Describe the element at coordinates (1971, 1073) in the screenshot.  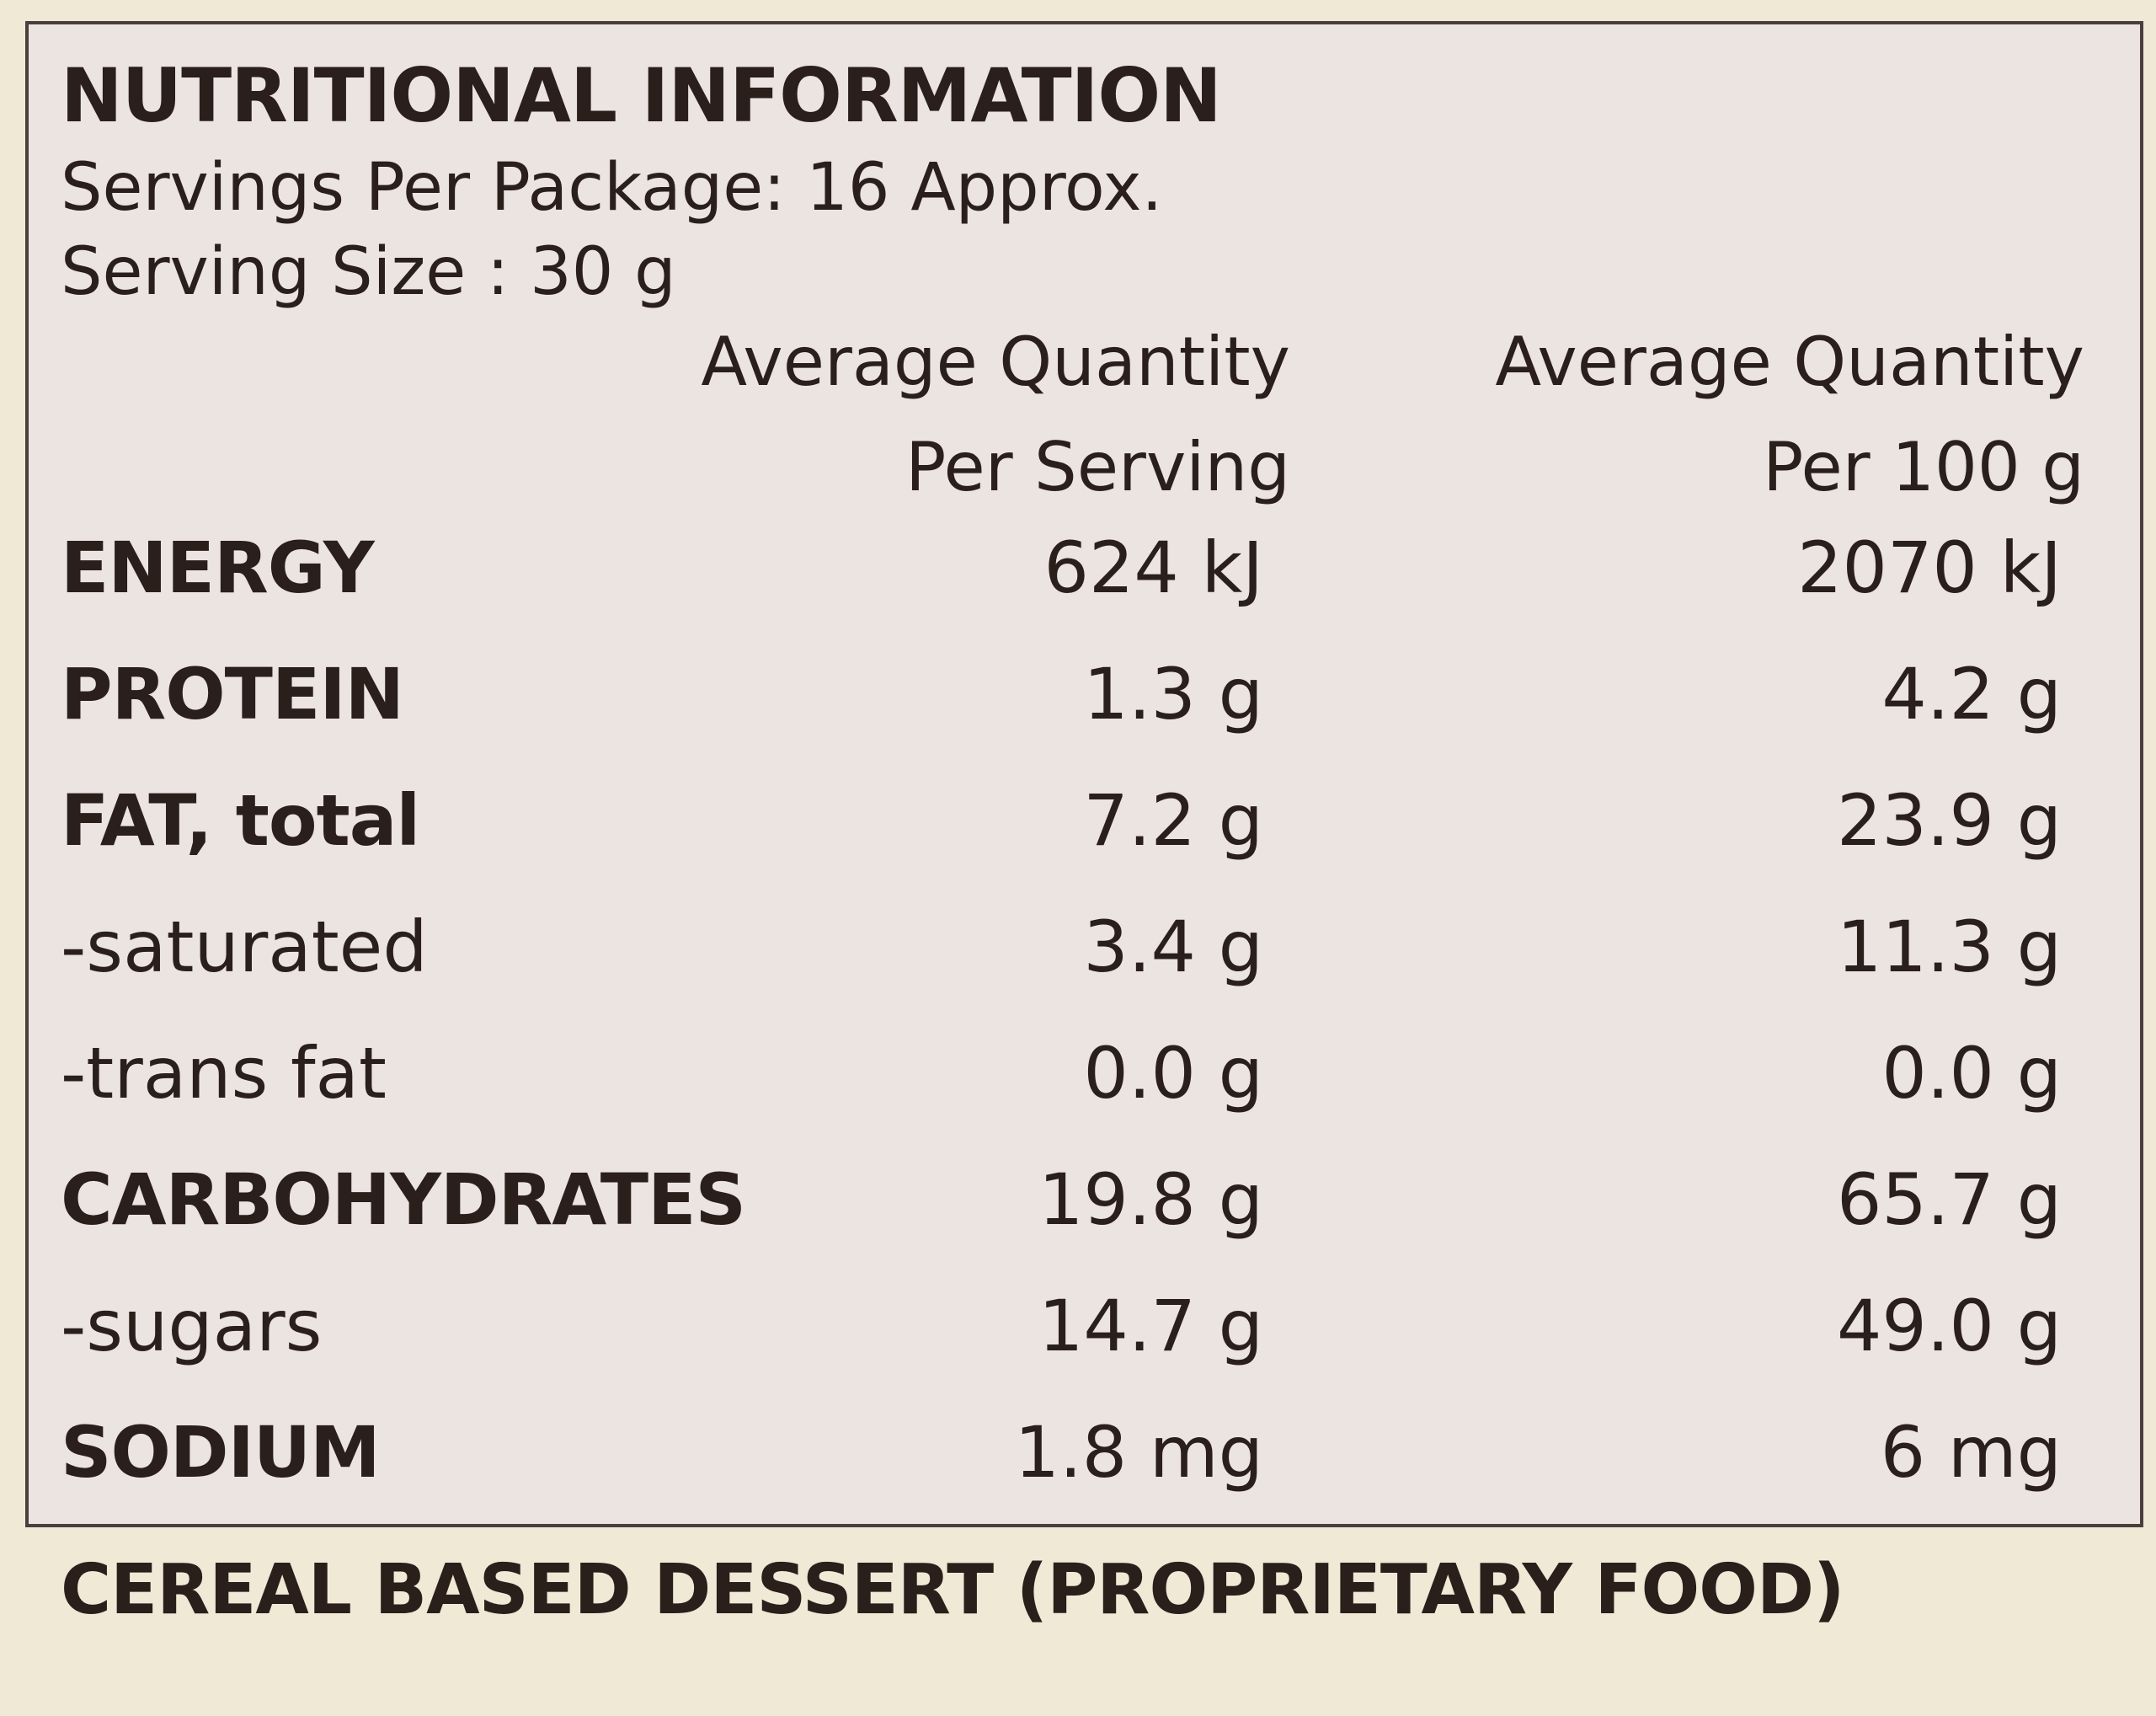
I see `value-per-100g: 0.0 g` at that location.